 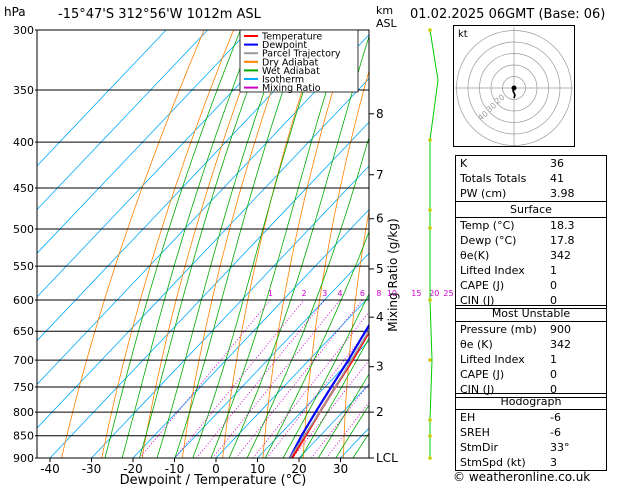 I want to click on hodo-label: EH, so click(x=468, y=417).